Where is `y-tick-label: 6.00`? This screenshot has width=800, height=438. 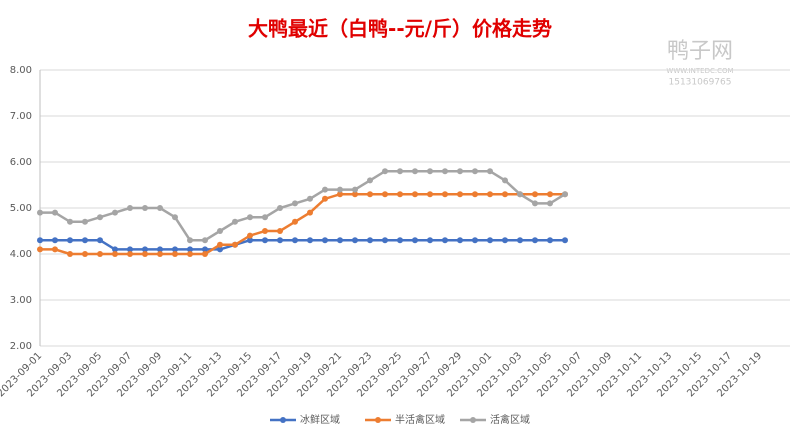
y-tick-label: 6.00 is located at coordinates (21, 162).